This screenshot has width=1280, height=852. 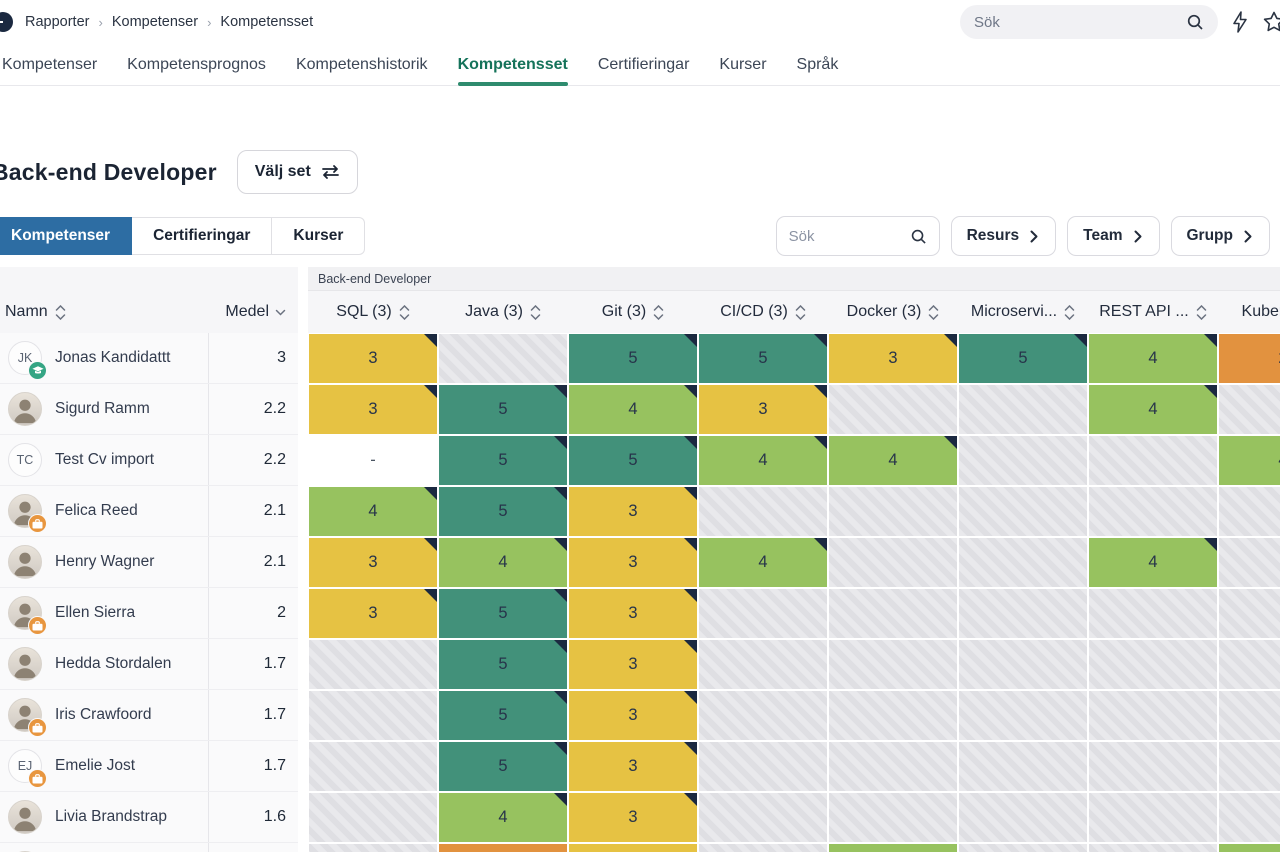 I want to click on score-cell-microservi: 5, so click(x=1023, y=358).